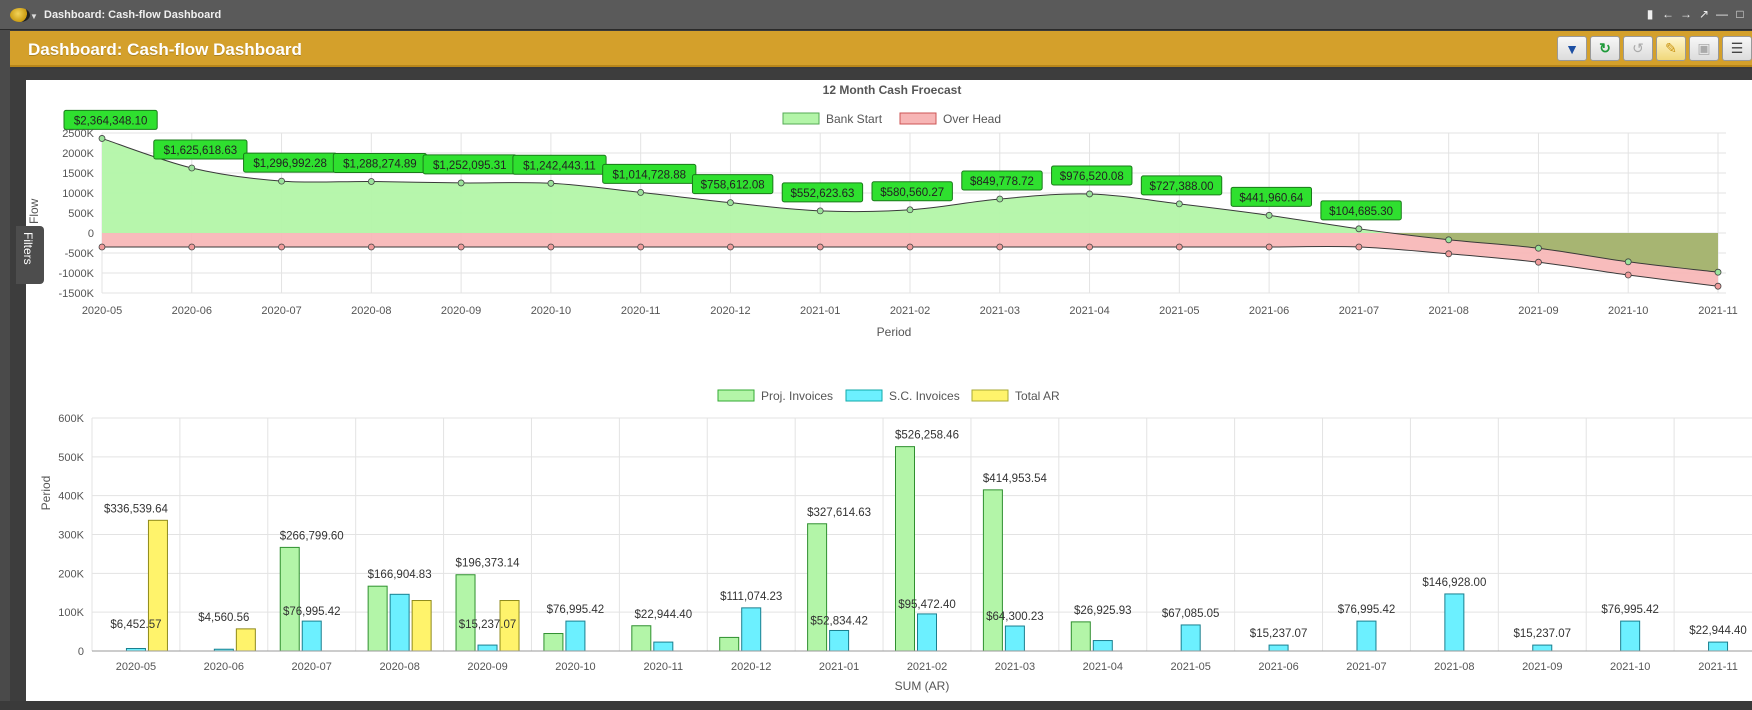 This screenshot has height=710, width=1752. What do you see at coordinates (972, 119) in the screenshot?
I see `legend-label-over-head: Over Head` at bounding box center [972, 119].